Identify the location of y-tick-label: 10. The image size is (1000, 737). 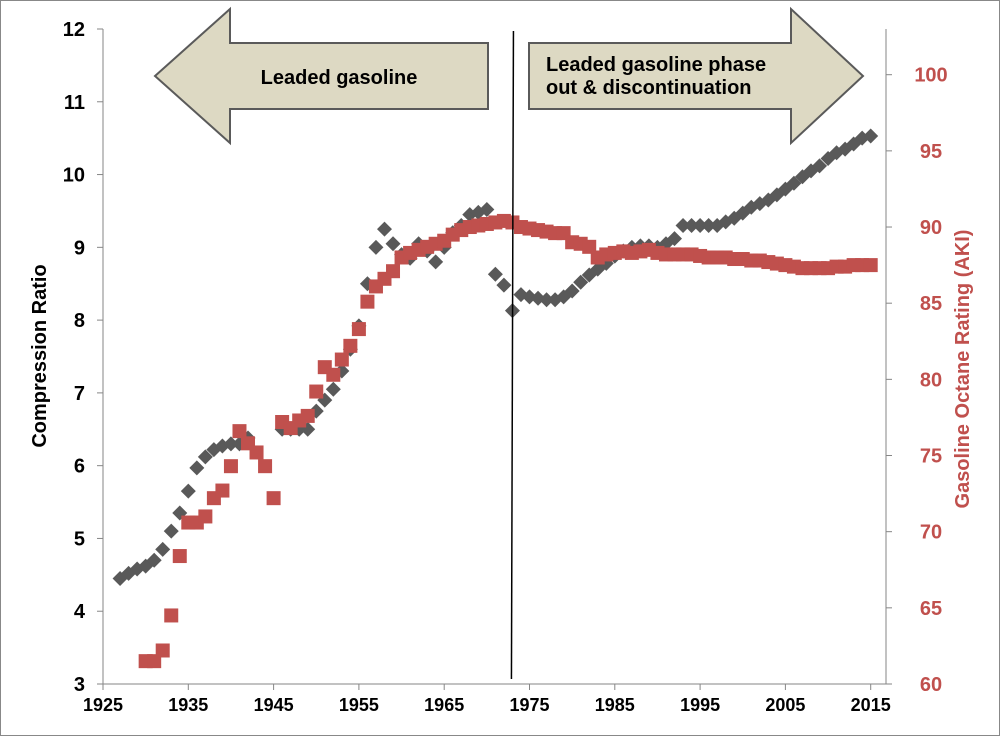
(74, 176).